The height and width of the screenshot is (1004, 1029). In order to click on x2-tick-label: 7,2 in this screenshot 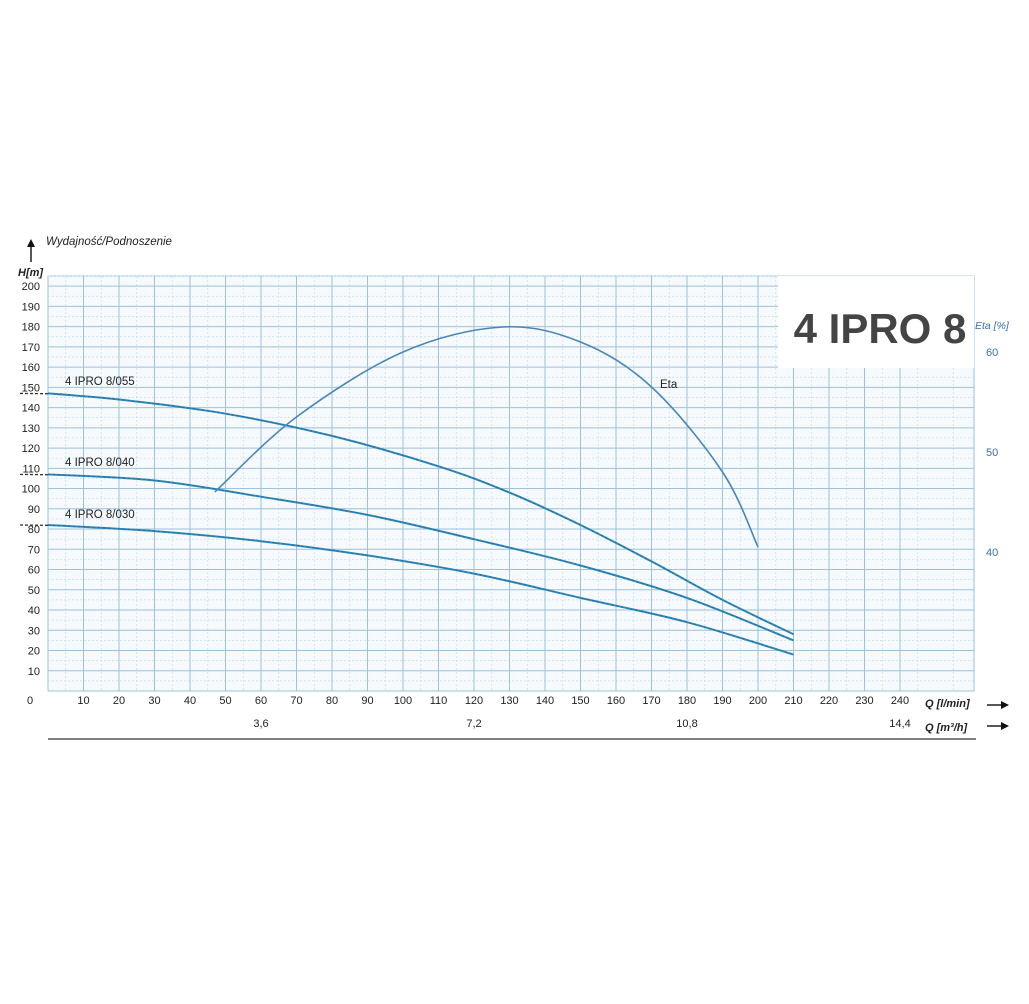, I will do `click(473, 724)`.